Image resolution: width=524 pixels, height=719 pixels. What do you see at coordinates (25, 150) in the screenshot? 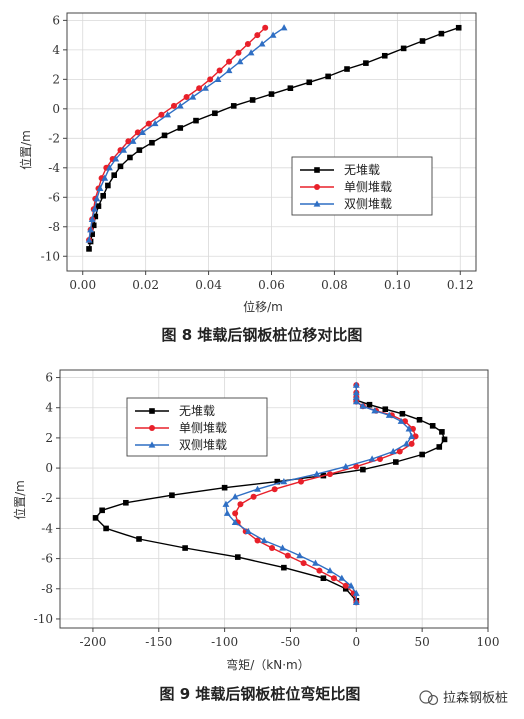
I see `chart1-y-axis-label: 位置/m` at bounding box center [25, 150].